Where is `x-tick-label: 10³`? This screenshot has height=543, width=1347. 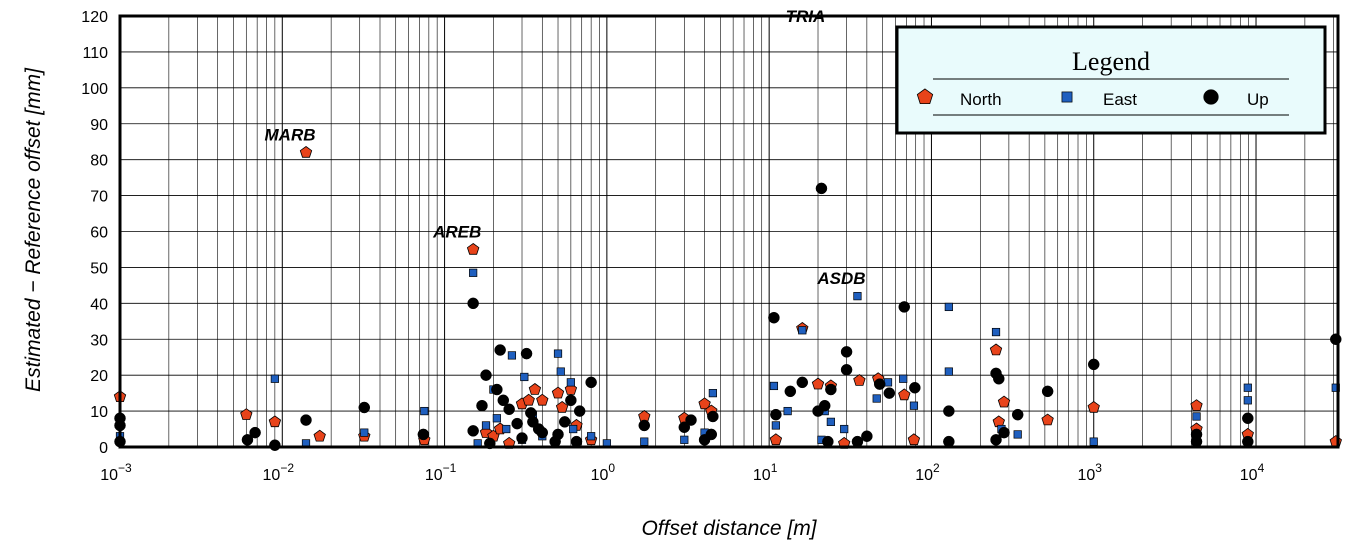
x-tick-label: 10³ is located at coordinates (1089, 472).